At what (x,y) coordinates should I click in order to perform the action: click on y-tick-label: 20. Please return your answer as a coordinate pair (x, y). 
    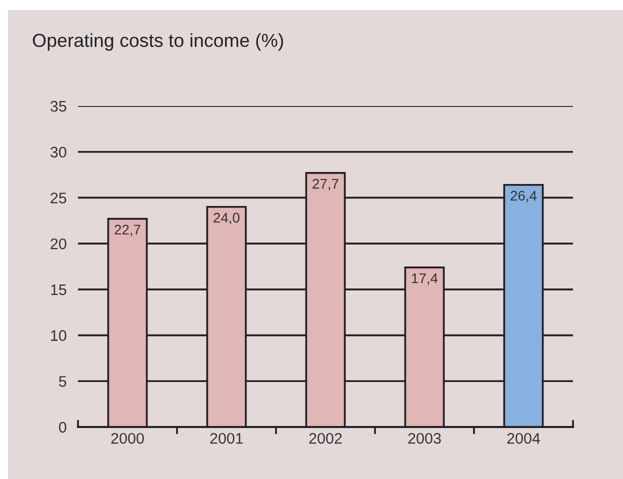
    Looking at the image, I should click on (58, 244).